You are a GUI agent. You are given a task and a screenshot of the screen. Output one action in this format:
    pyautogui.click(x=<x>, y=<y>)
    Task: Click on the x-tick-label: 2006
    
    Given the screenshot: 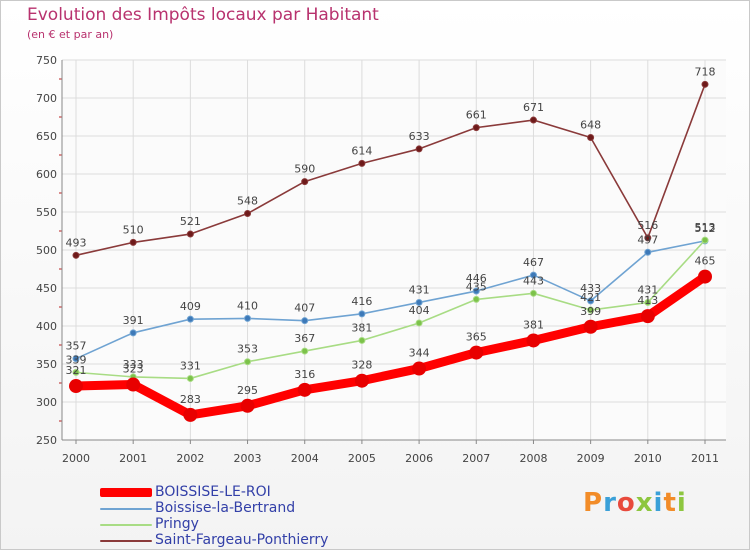 What is the action you would take?
    pyautogui.click(x=419, y=458)
    